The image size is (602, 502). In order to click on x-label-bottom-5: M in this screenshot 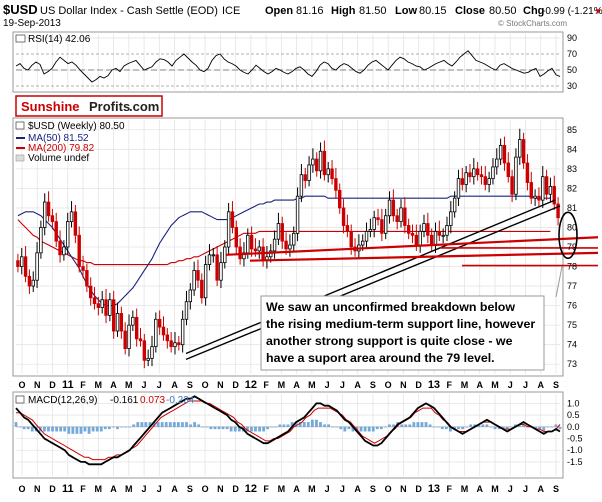, I will do `click(99, 489)`.